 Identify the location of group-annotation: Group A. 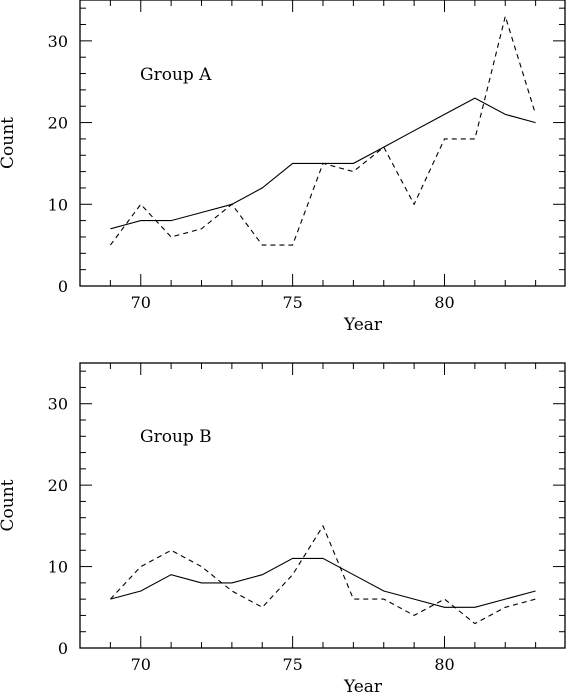
(176, 75).